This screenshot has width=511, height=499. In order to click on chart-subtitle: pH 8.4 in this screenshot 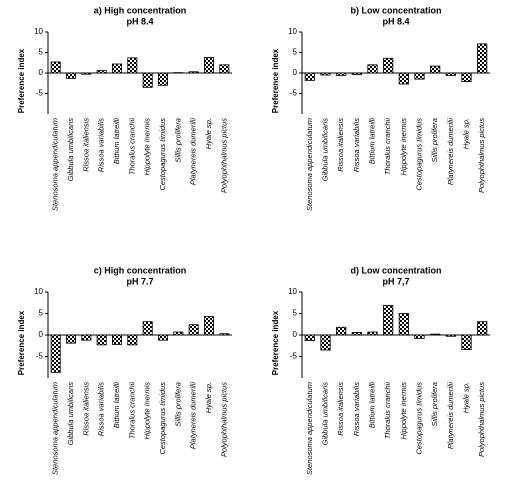, I will do `click(139, 21)`.